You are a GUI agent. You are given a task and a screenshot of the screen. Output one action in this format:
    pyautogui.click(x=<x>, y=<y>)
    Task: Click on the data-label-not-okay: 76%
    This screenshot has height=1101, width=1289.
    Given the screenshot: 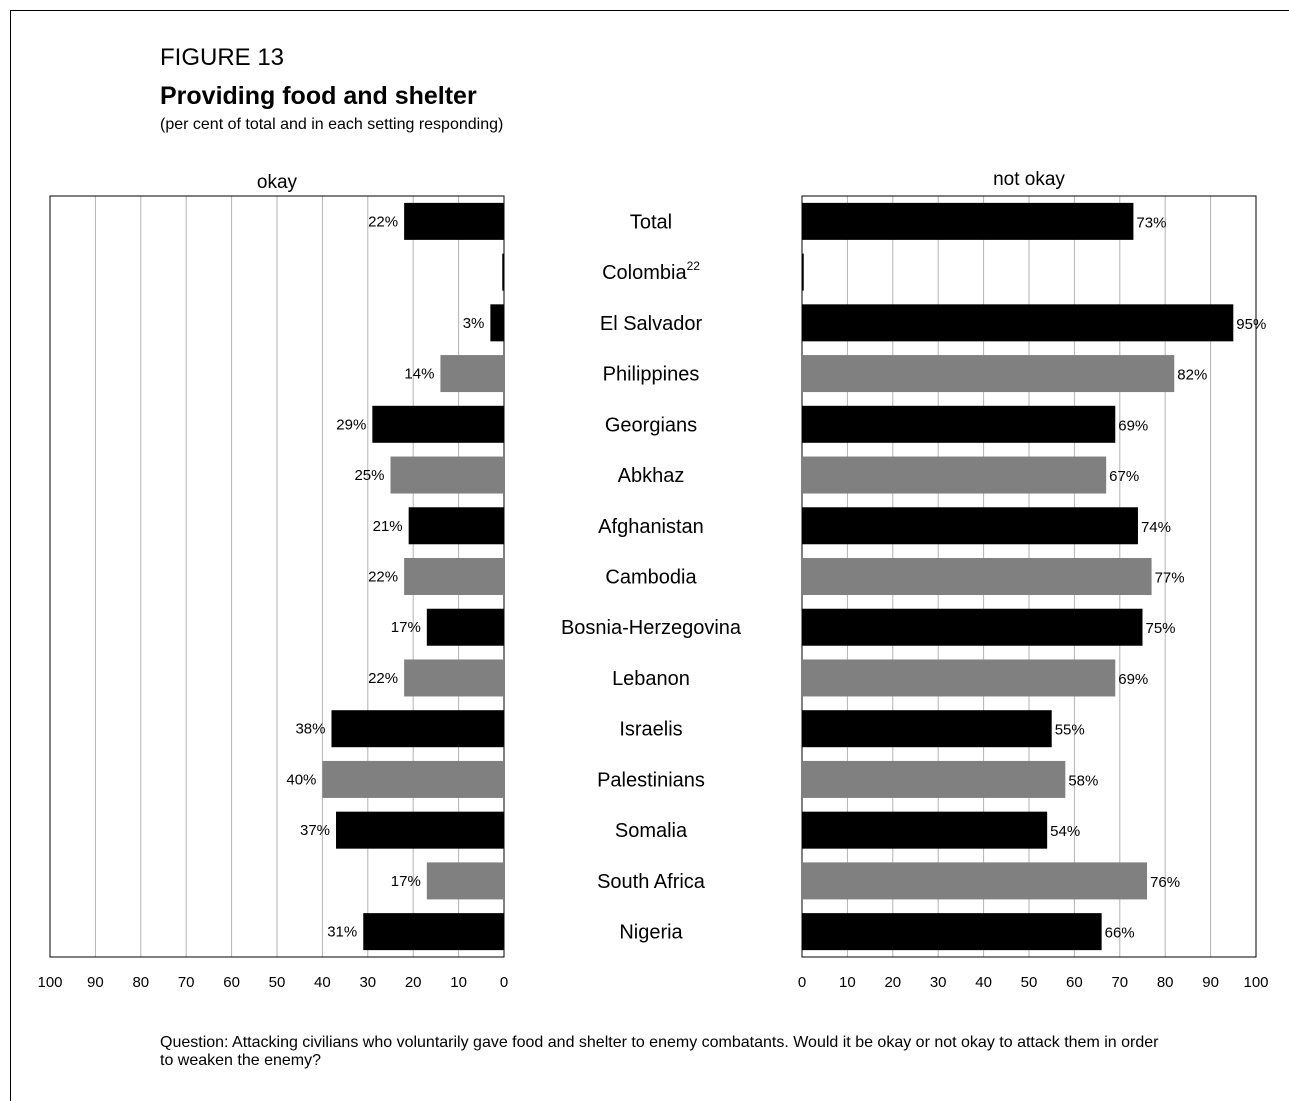 What is the action you would take?
    pyautogui.click(x=1165, y=882)
    